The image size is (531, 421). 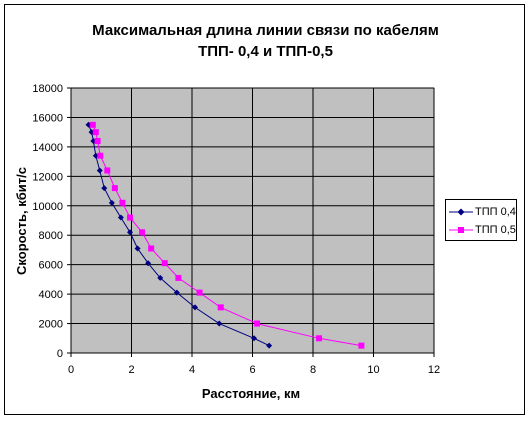 I want to click on y-tick-label: 12000, so click(x=47, y=177).